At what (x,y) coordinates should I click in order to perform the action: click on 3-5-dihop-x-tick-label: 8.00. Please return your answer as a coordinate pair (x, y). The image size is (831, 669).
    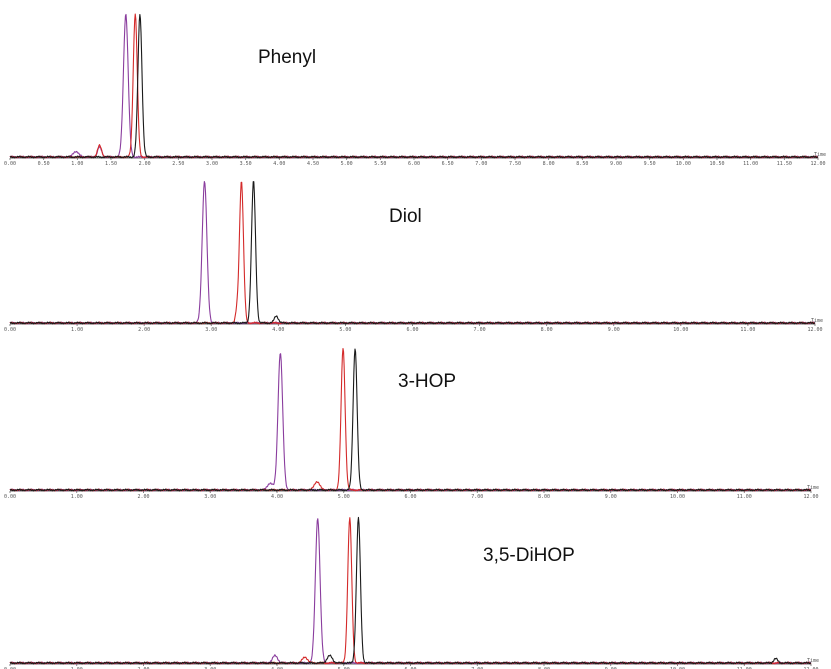
    Looking at the image, I should click on (544, 668).